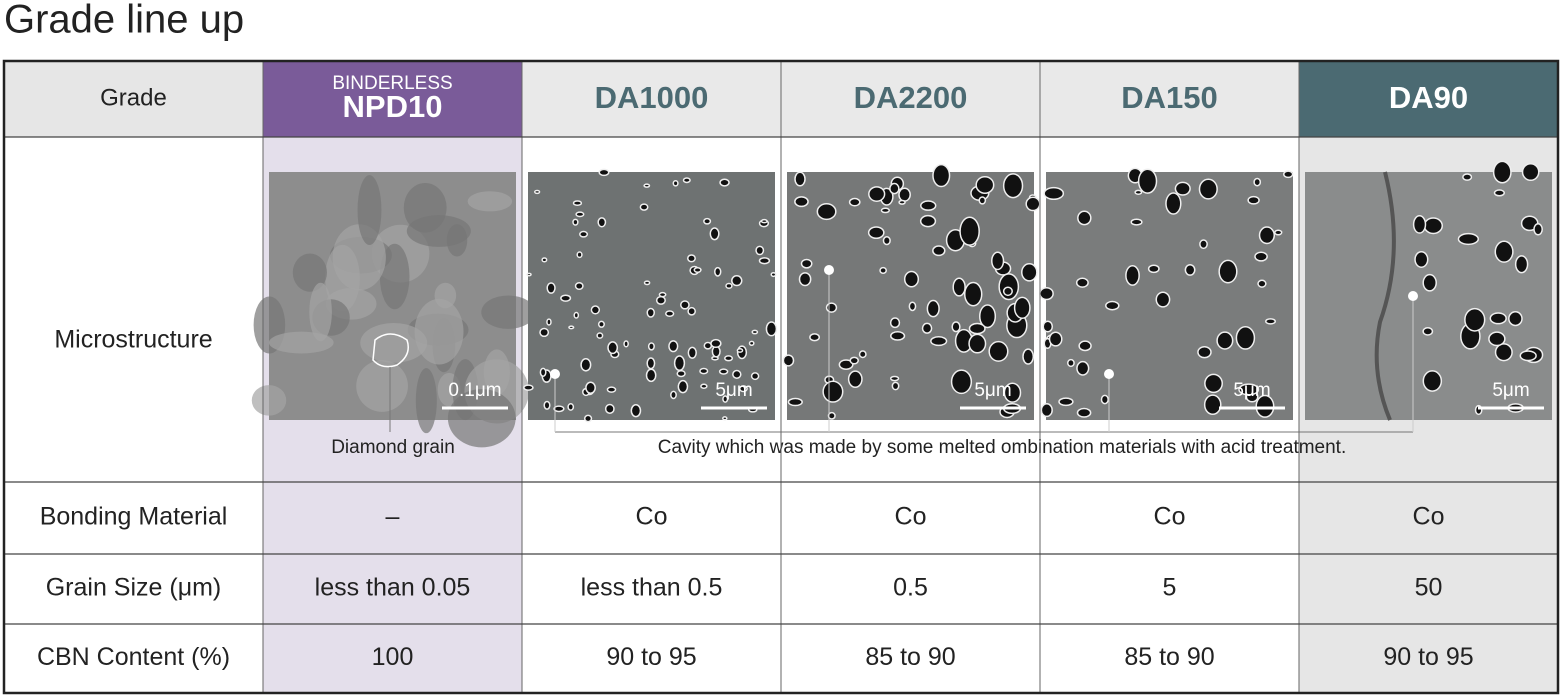  I want to click on grade-name: DA1000, so click(652, 97).